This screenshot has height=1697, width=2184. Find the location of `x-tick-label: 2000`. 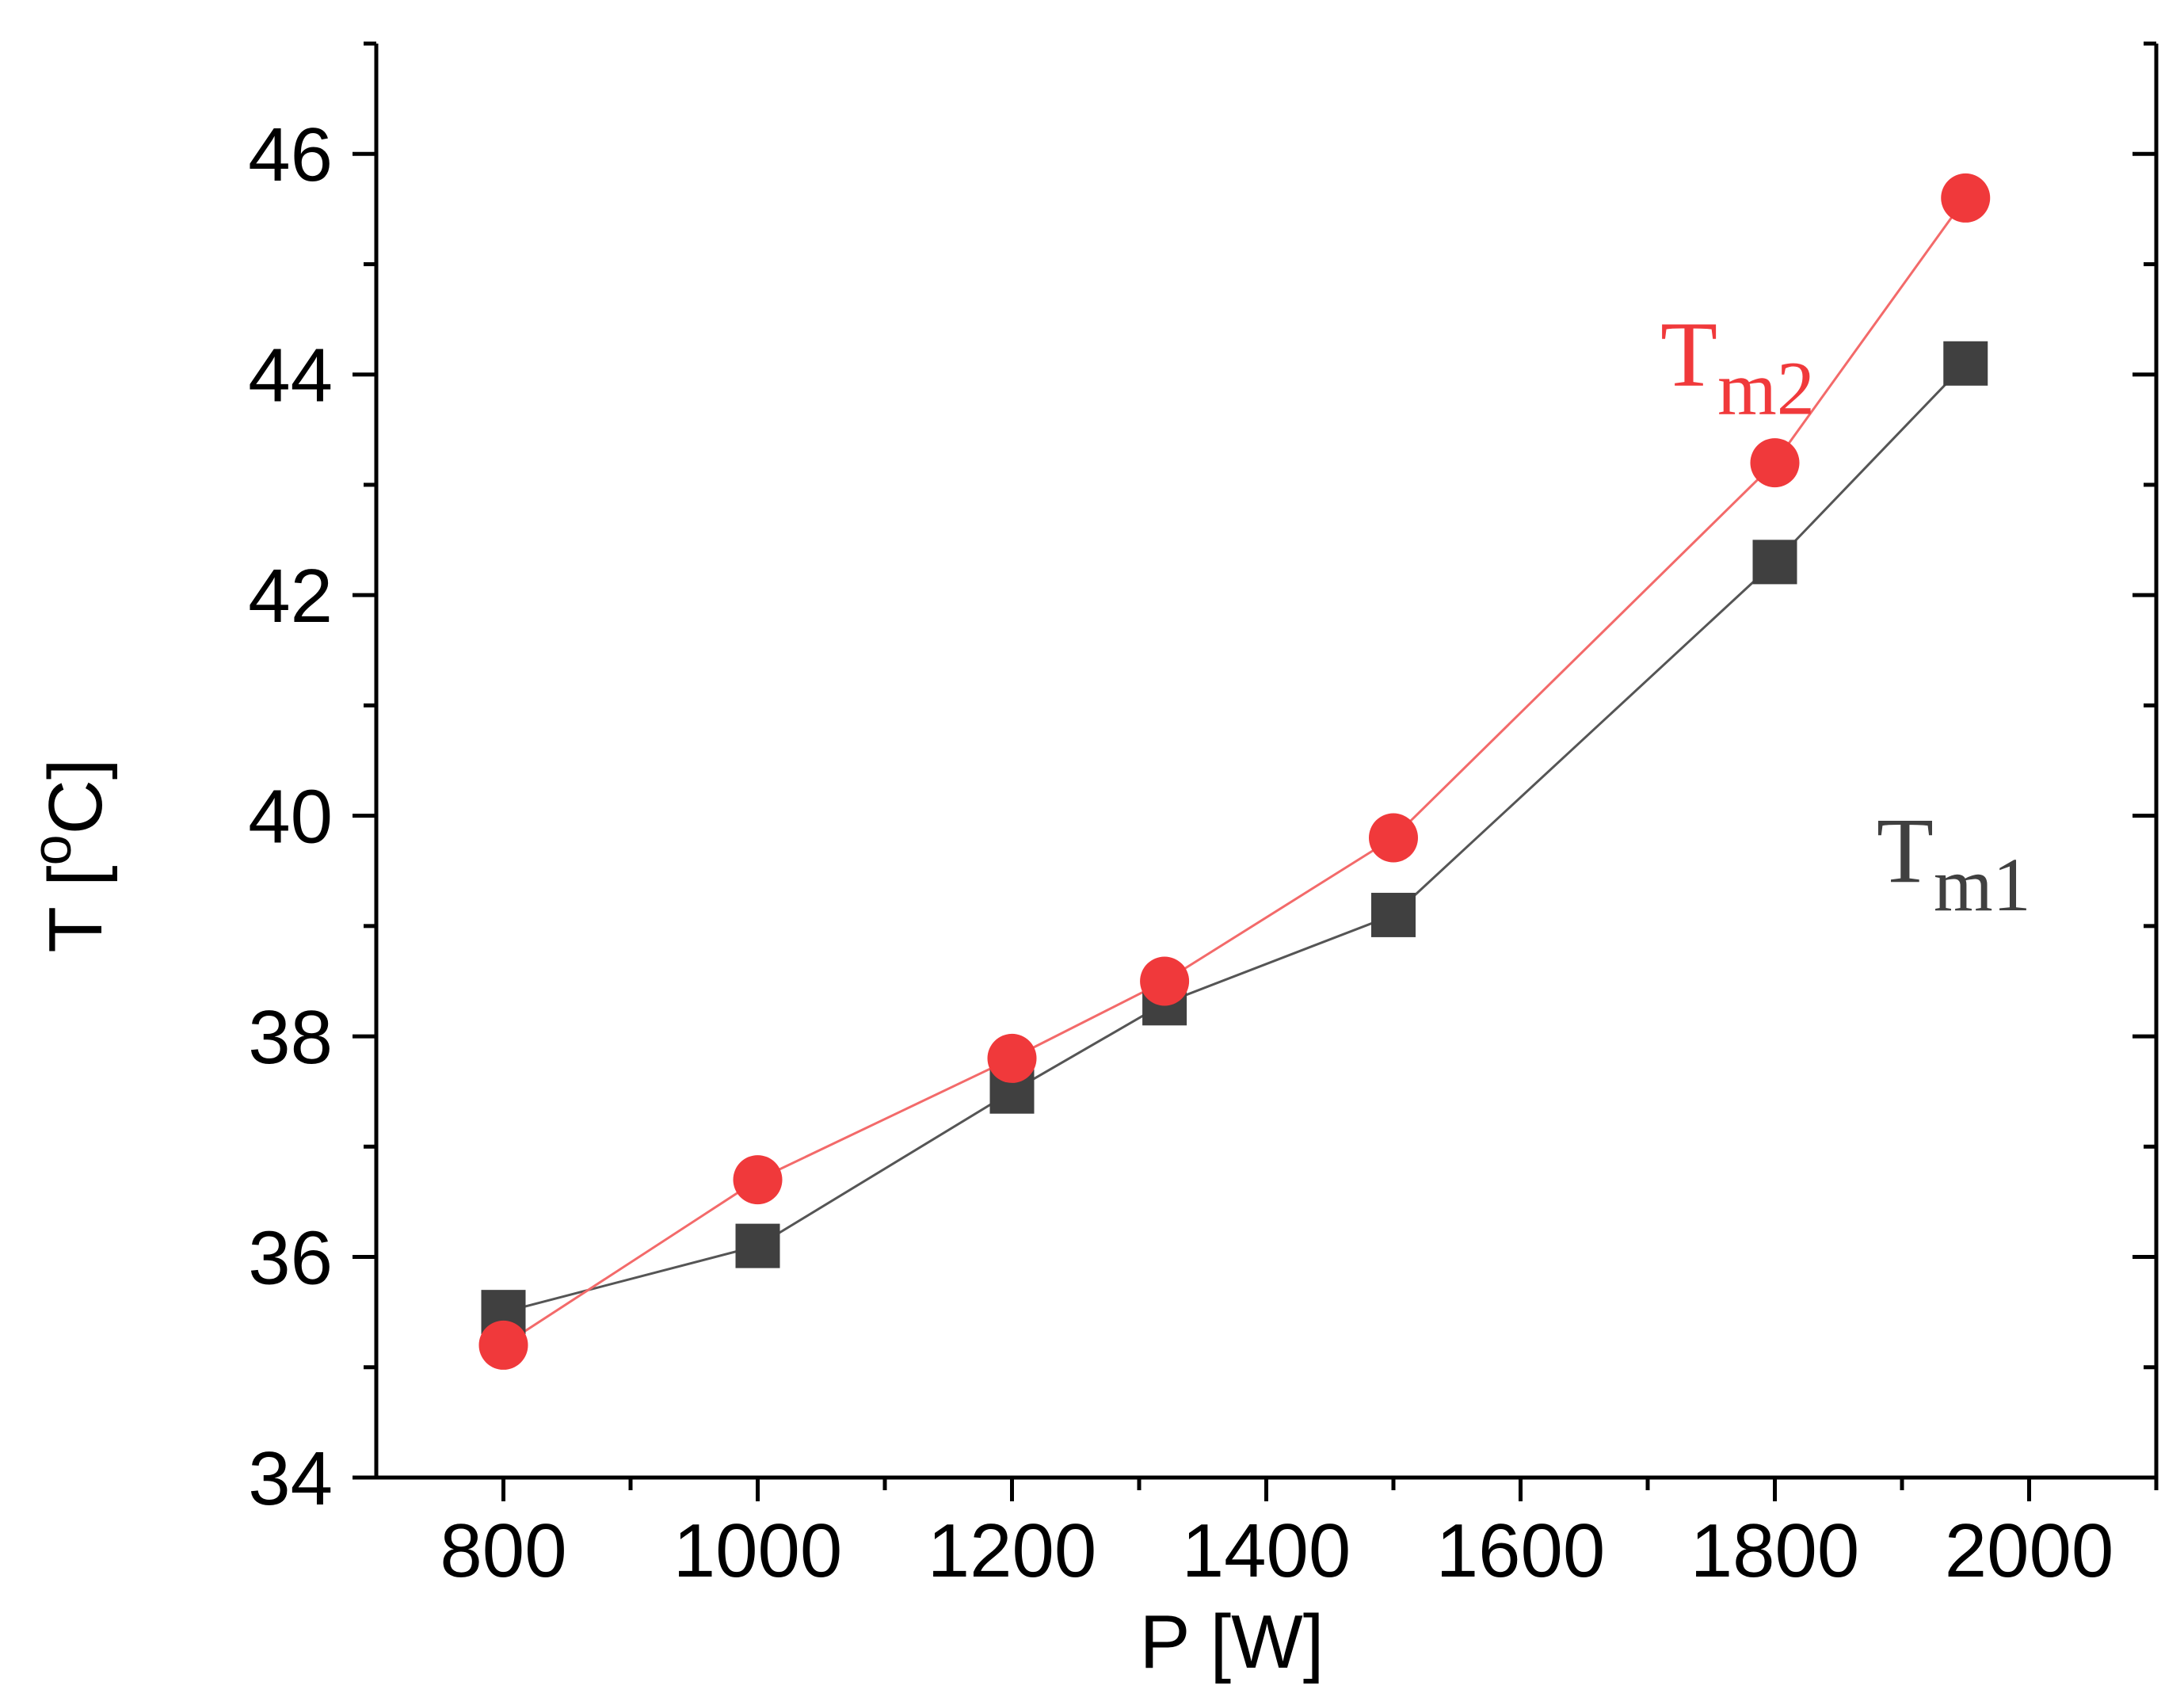

x-tick-label: 2000 is located at coordinates (2029, 1550).